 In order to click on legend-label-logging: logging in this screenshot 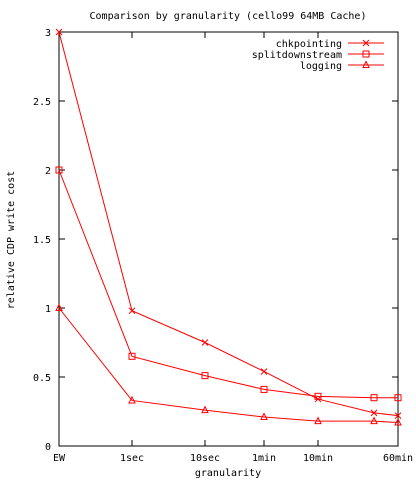, I will do `click(321, 66)`.